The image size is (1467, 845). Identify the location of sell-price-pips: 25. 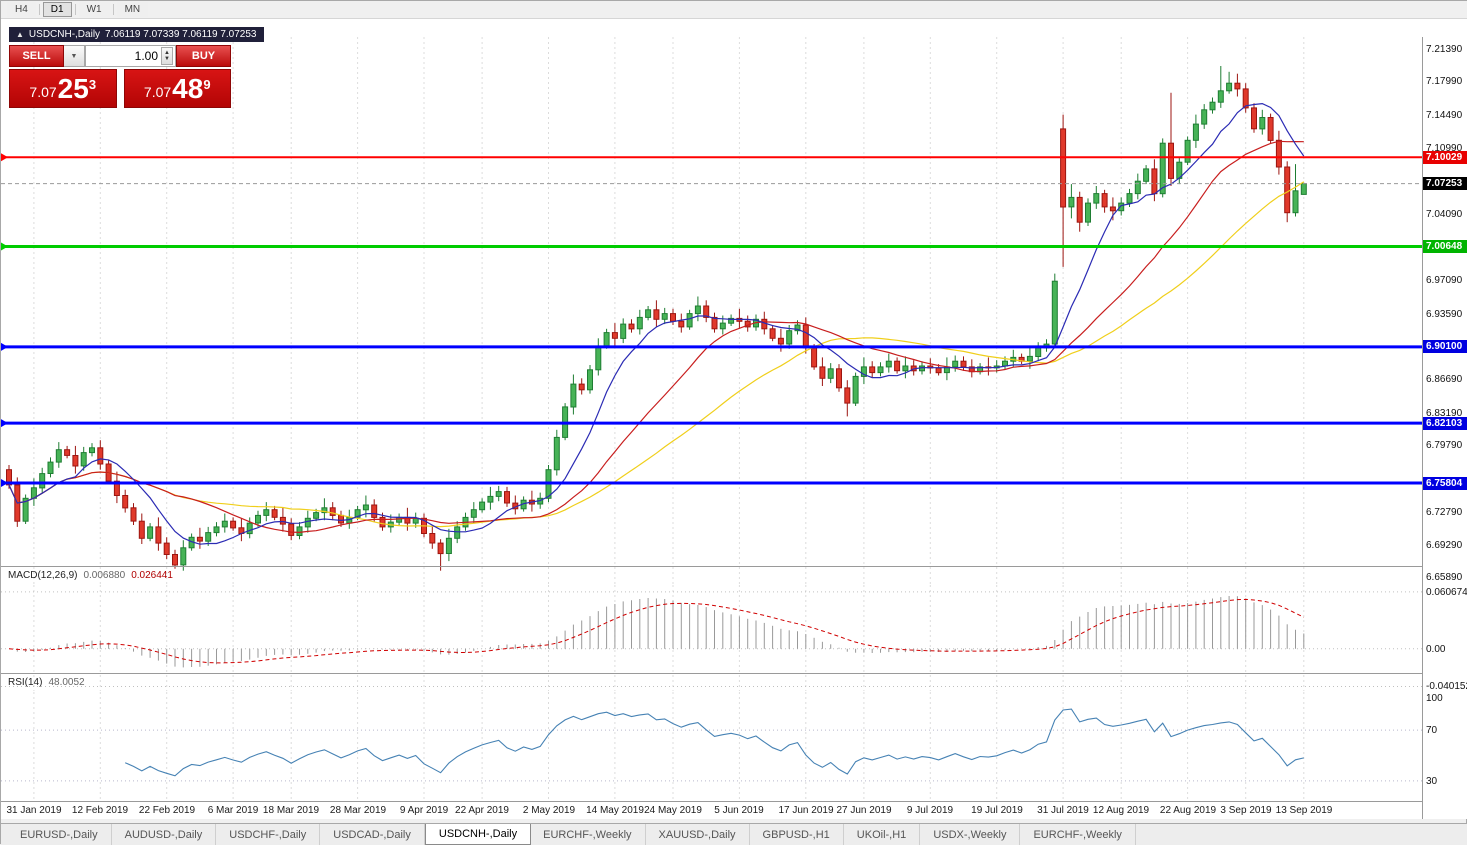
(73, 88).